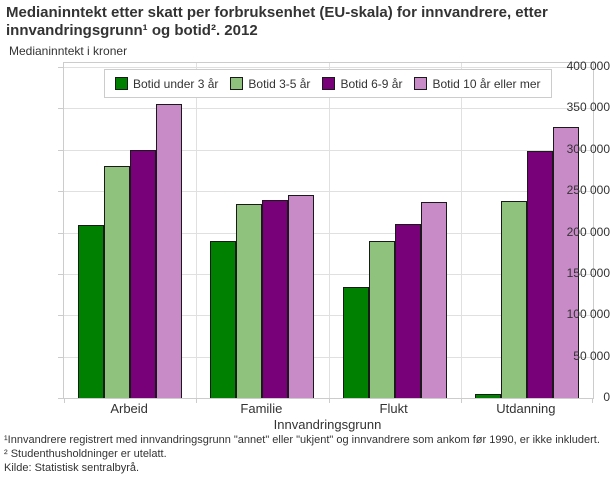  I want to click on bar-group-utdanning, so click(527, 230).